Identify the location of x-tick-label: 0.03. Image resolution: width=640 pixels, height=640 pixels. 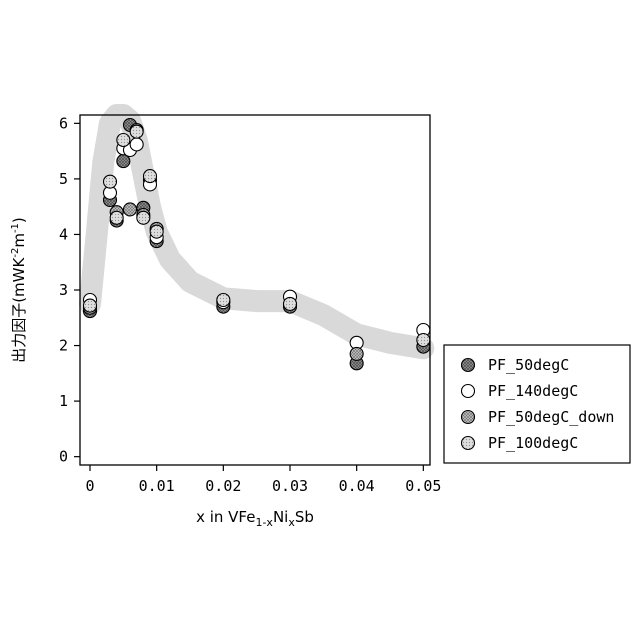
(290, 486).